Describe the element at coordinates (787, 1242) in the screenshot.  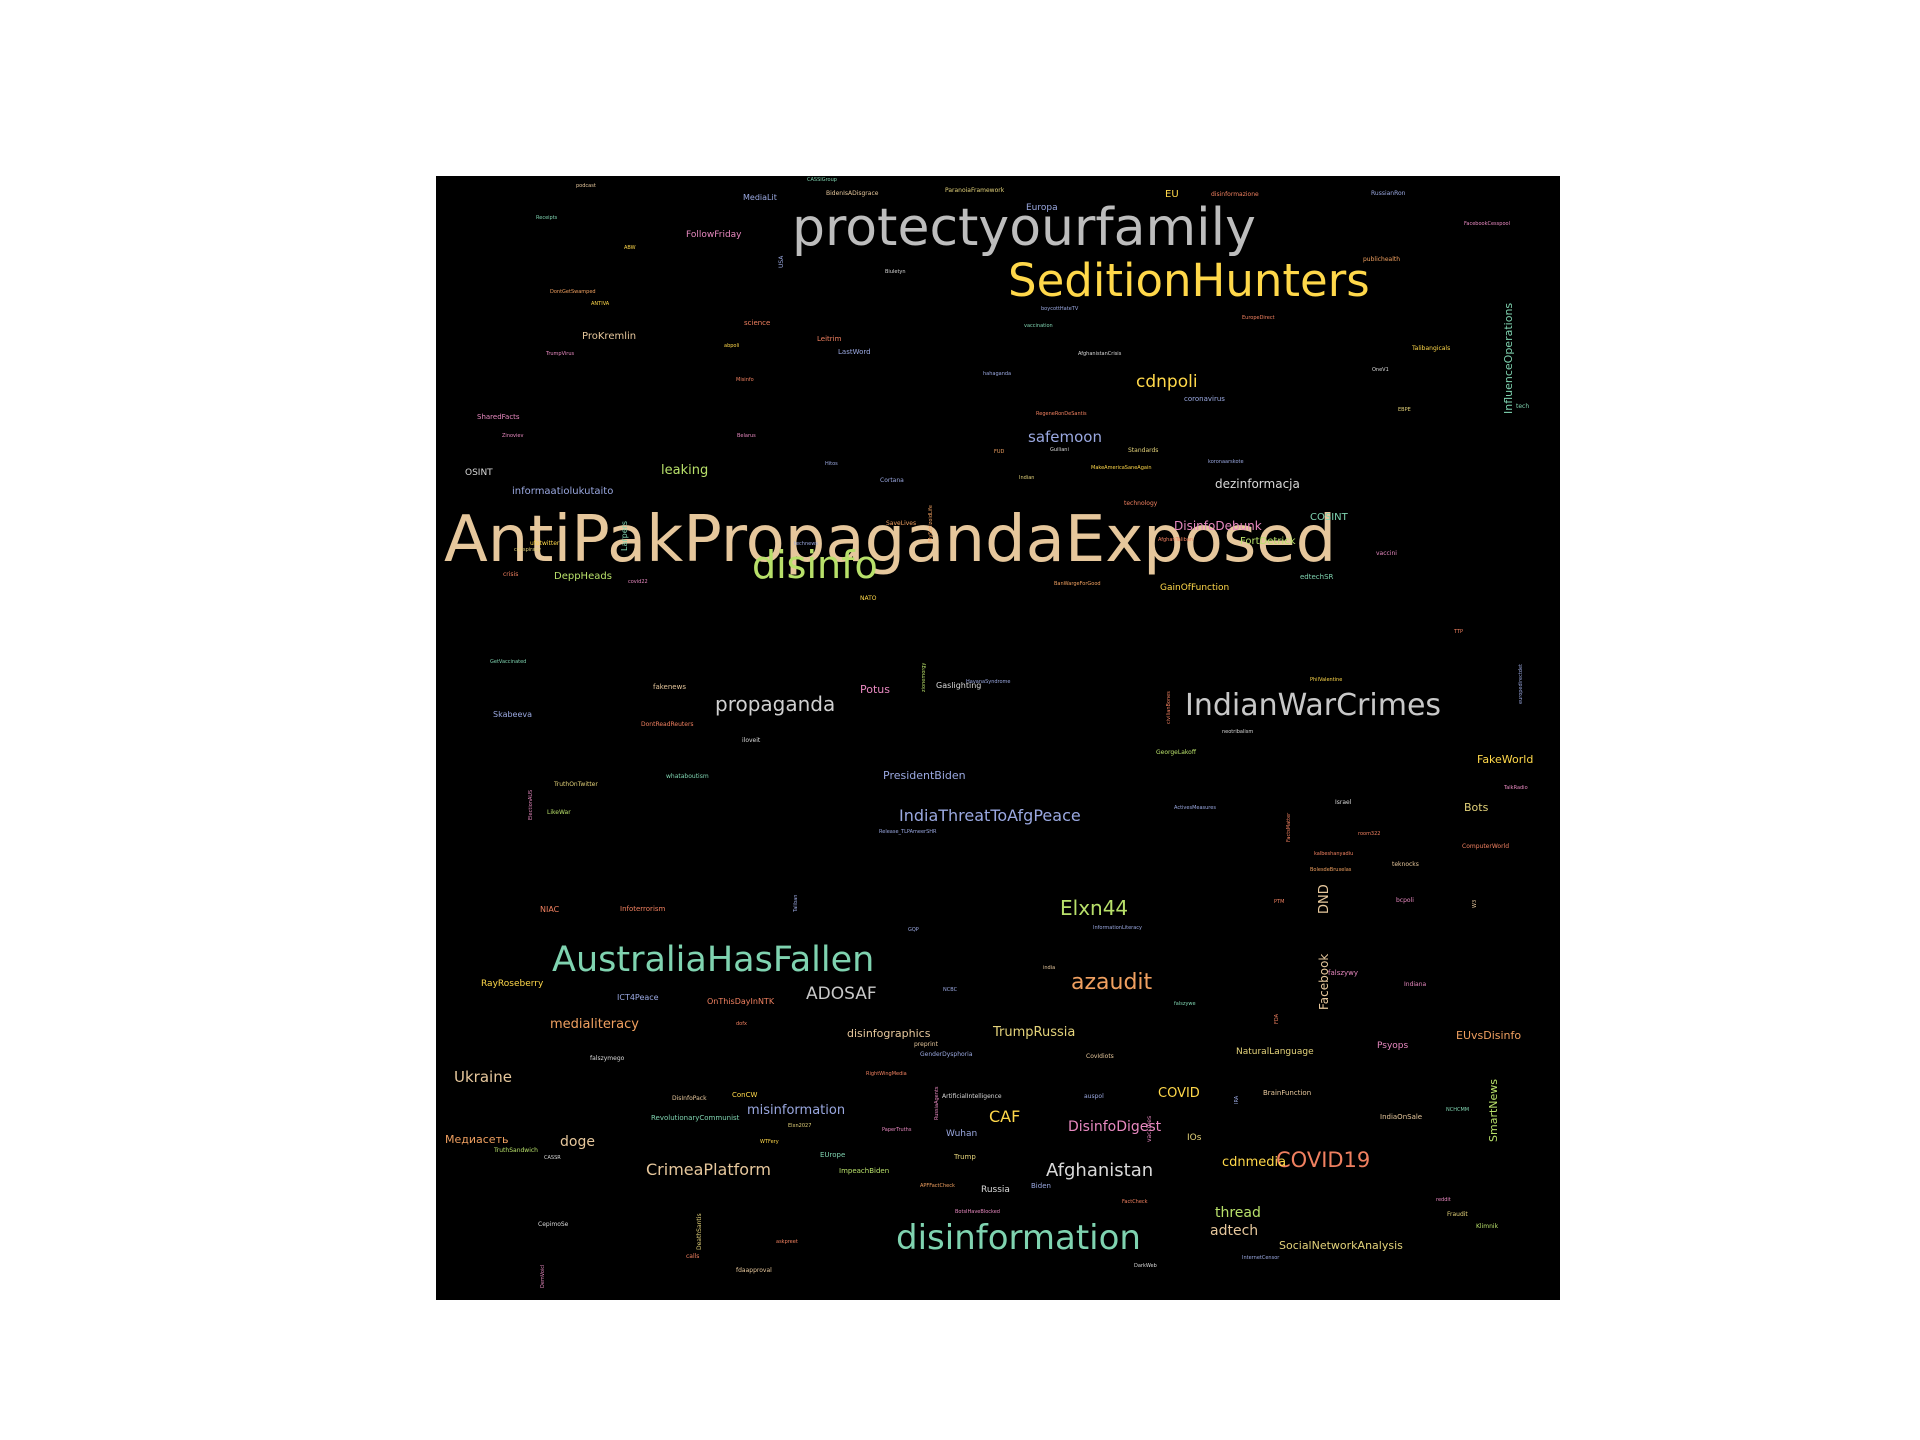
I see `word: askpreet` at that location.